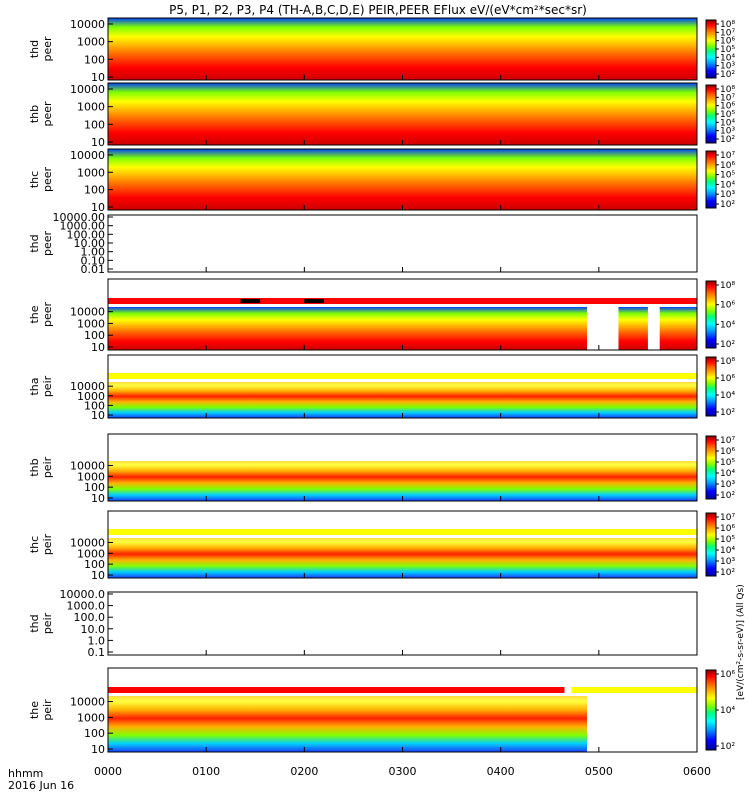 The image size is (750, 800). What do you see at coordinates (697, 771) in the screenshot?
I see `x-tick-label: 0600` at bounding box center [697, 771].